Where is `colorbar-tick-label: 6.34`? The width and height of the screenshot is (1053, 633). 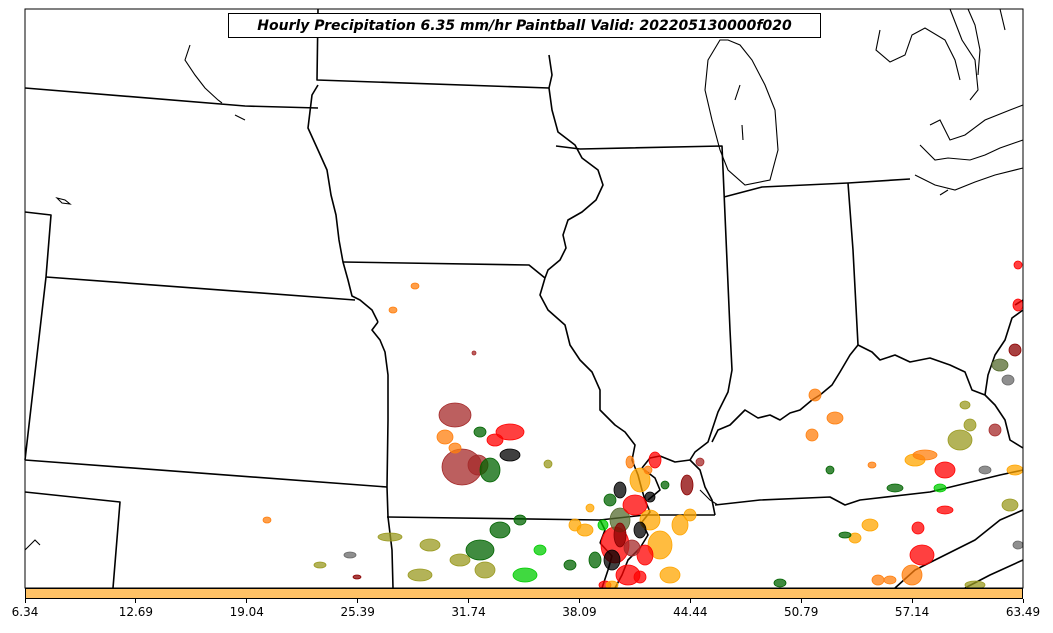
colorbar-tick-label: 6.34 is located at coordinates (25, 612).